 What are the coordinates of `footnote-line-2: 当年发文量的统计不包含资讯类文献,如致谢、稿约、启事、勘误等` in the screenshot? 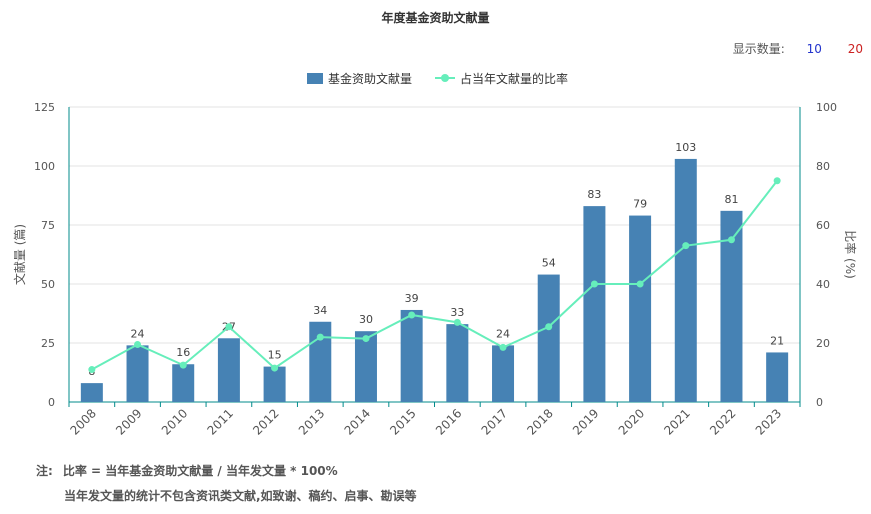 It's located at (240, 496).